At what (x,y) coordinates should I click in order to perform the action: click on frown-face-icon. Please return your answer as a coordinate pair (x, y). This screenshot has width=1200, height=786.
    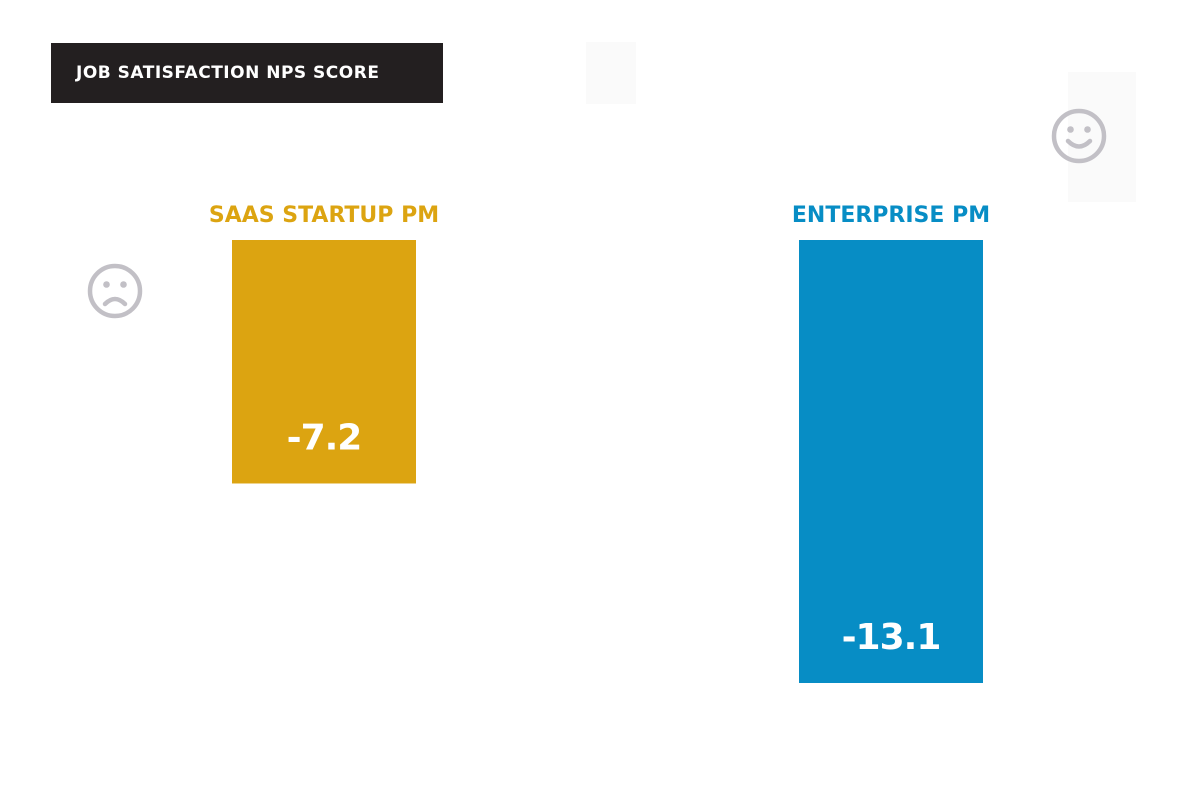
    Looking at the image, I should click on (115, 291).